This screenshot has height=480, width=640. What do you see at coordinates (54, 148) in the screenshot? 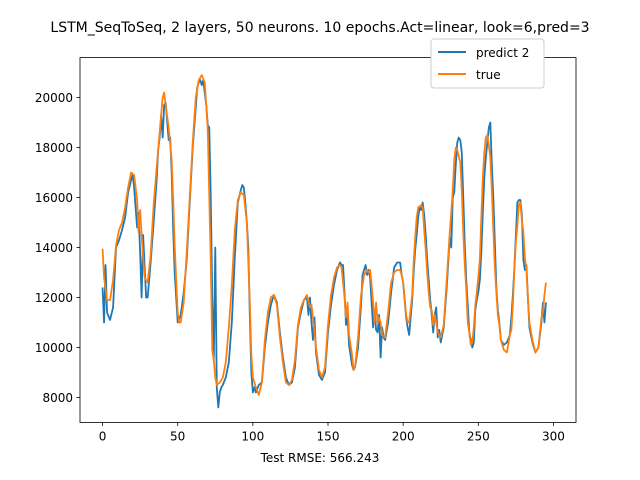
I see `y-tick-label: 18000` at bounding box center [54, 148].